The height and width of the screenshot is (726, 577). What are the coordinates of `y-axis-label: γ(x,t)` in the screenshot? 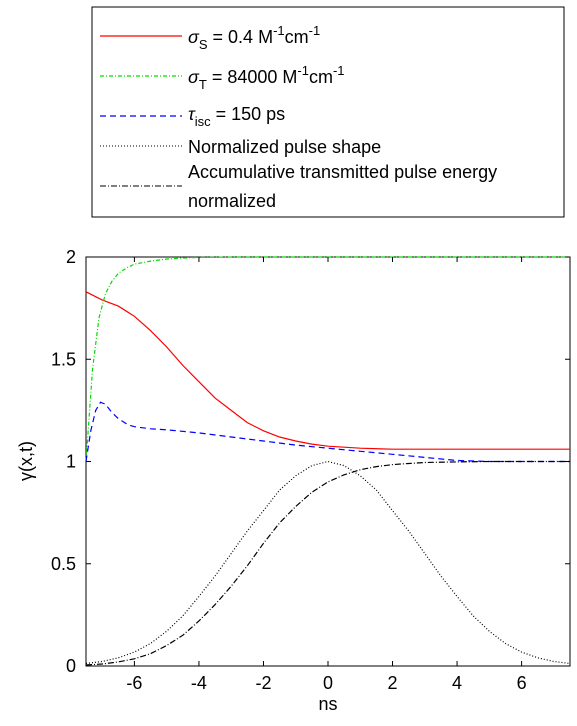 It's located at (26, 461).